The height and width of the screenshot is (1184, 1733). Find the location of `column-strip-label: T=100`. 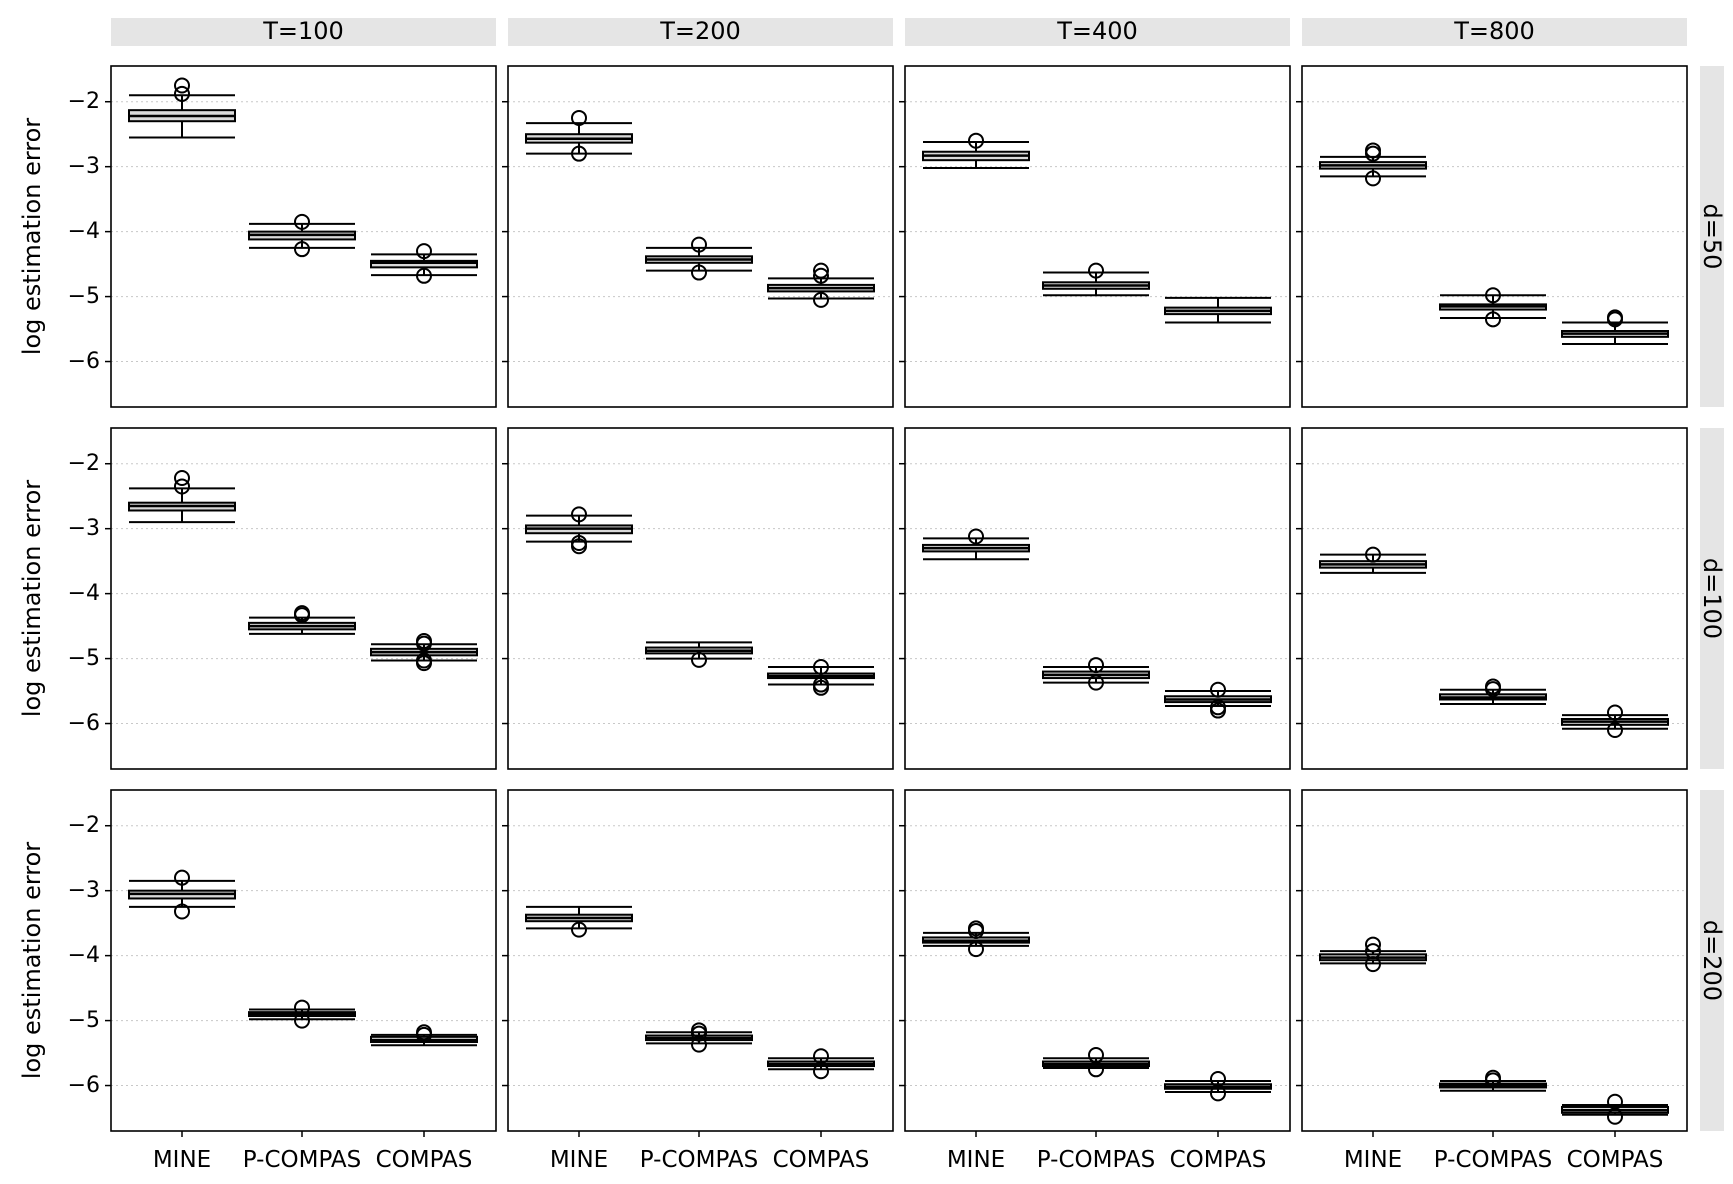

column-strip-label: T=100 is located at coordinates (303, 31).